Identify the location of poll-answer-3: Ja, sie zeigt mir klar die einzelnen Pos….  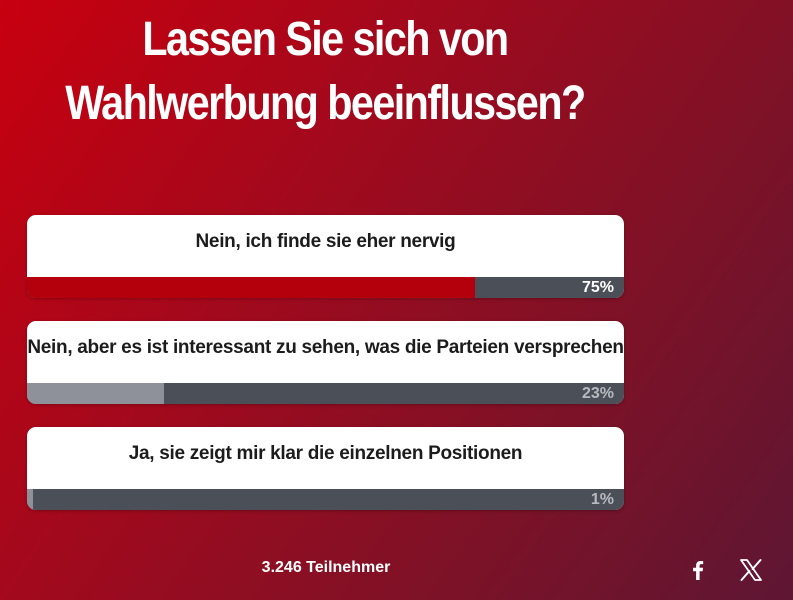
(325, 468).